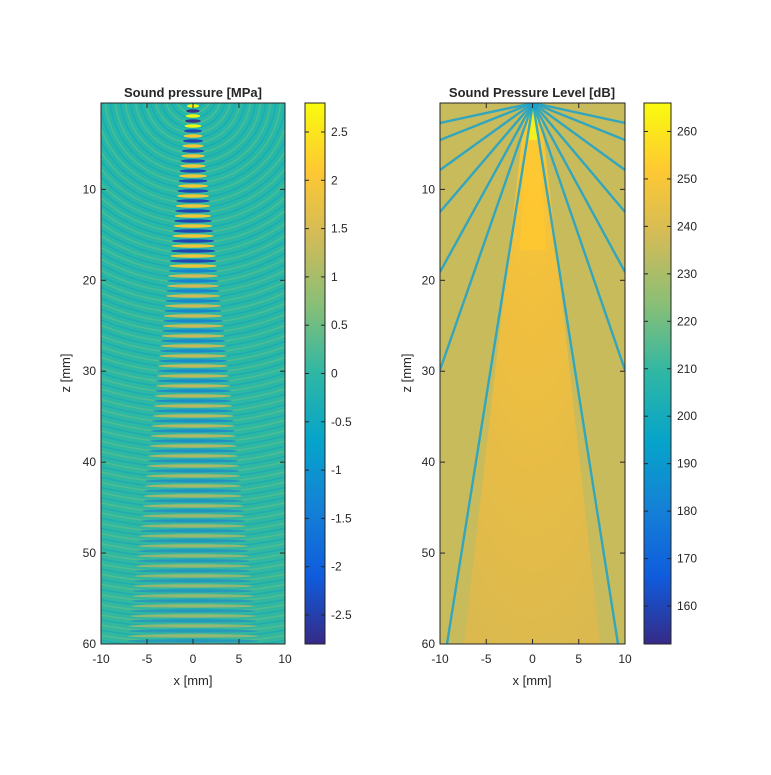 This screenshot has width=771, height=775. What do you see at coordinates (687, 511) in the screenshot?
I see `spl-colorbar-tick-label: 180` at bounding box center [687, 511].